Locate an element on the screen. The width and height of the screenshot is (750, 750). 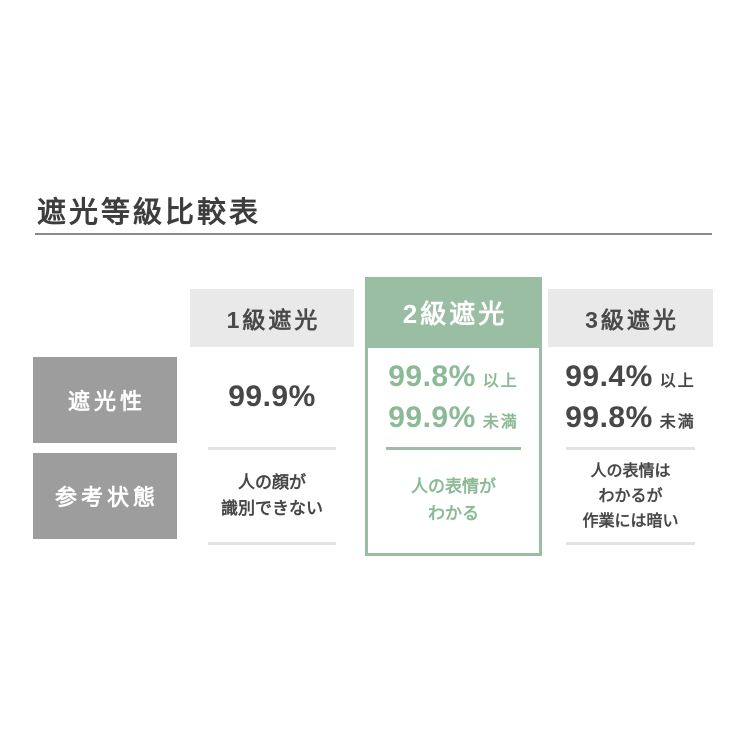
row-header-reference-state: 参考状態 is located at coordinates (105, 496).